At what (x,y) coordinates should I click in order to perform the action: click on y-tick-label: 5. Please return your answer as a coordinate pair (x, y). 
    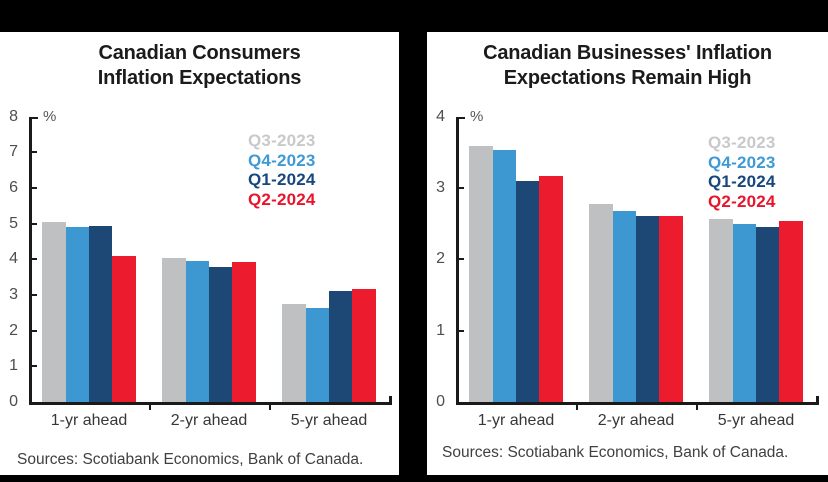
    Looking at the image, I should click on (13, 223).